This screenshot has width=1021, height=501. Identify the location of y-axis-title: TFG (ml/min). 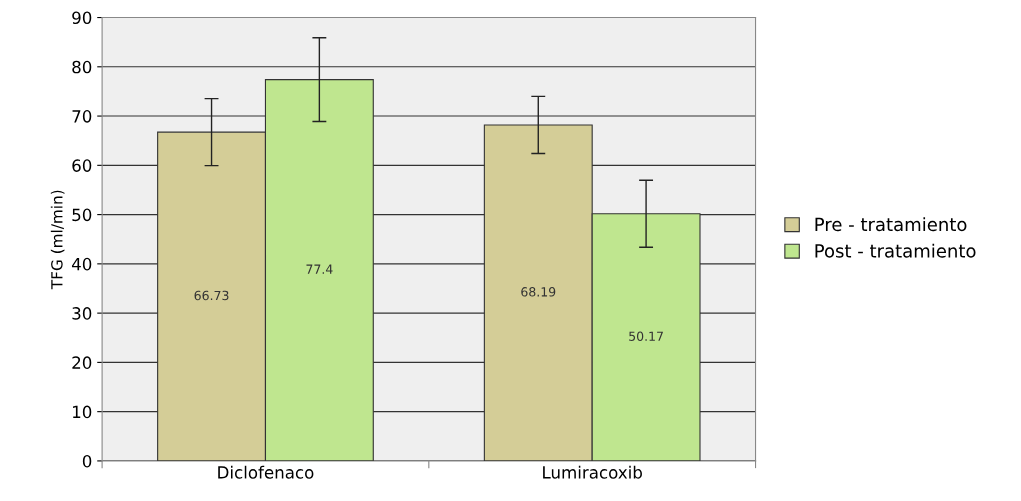
(57, 240).